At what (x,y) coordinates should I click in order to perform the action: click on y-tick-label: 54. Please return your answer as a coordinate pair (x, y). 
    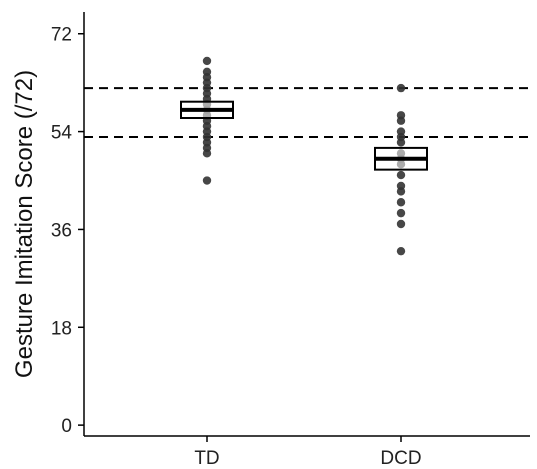
    Looking at the image, I should click on (62, 133).